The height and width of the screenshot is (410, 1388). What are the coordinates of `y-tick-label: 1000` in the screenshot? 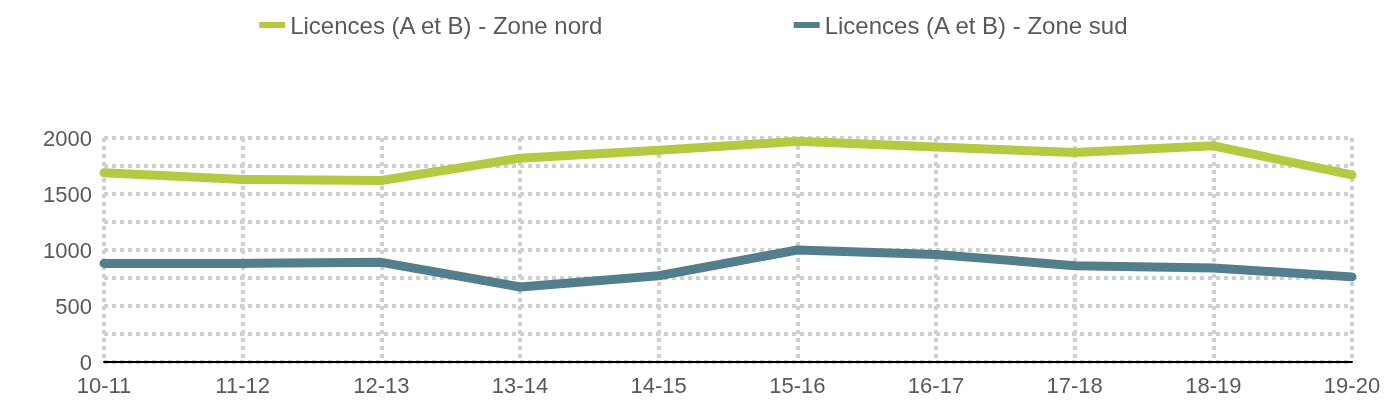 It's located at (67, 250).